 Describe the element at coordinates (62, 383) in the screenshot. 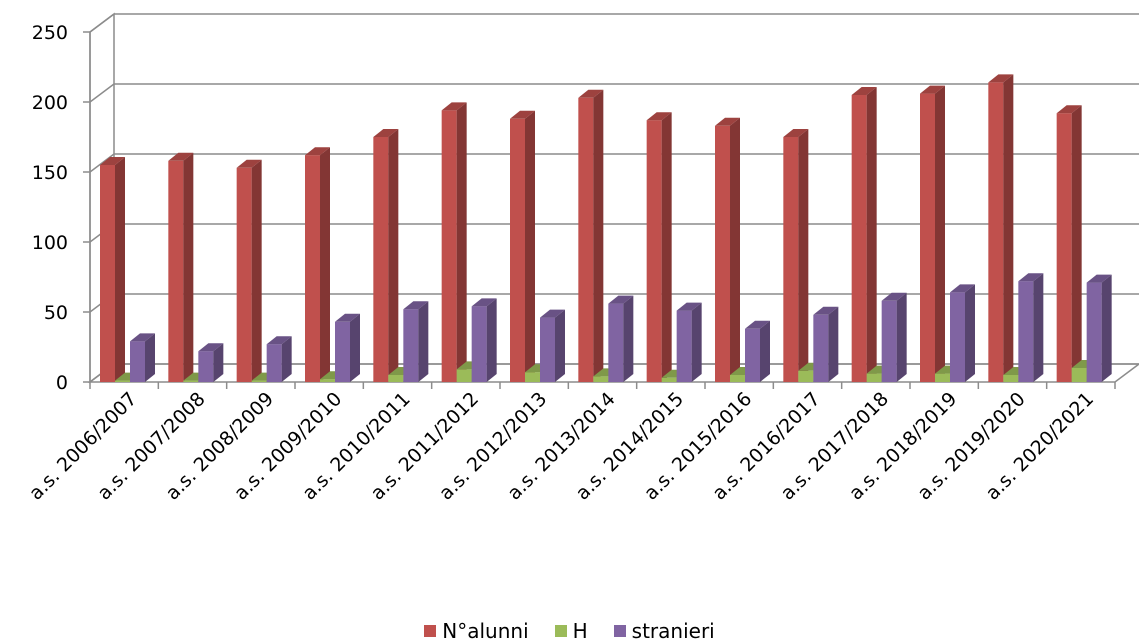

I see `y-tick-label: 0` at that location.